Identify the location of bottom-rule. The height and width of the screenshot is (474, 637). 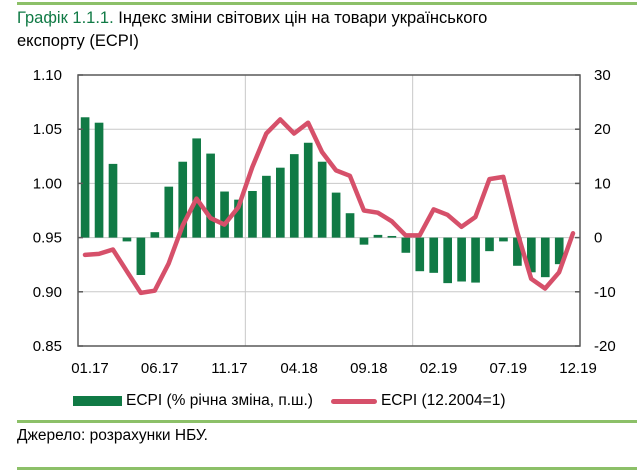
(327, 468).